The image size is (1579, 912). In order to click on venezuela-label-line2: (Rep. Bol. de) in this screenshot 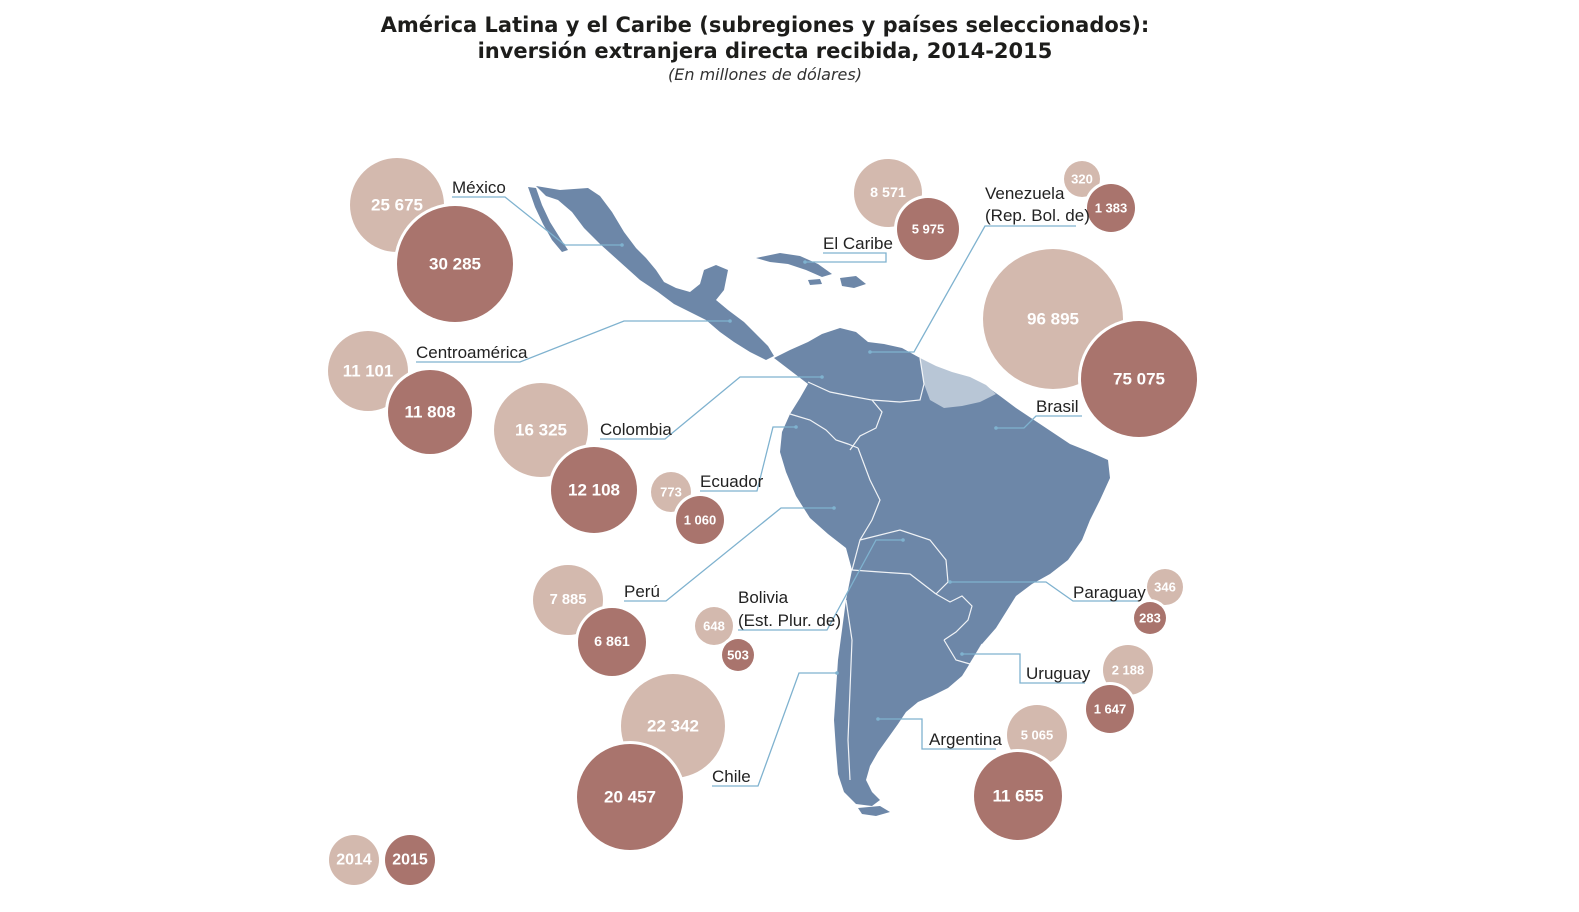, I will do `click(1037, 215)`.